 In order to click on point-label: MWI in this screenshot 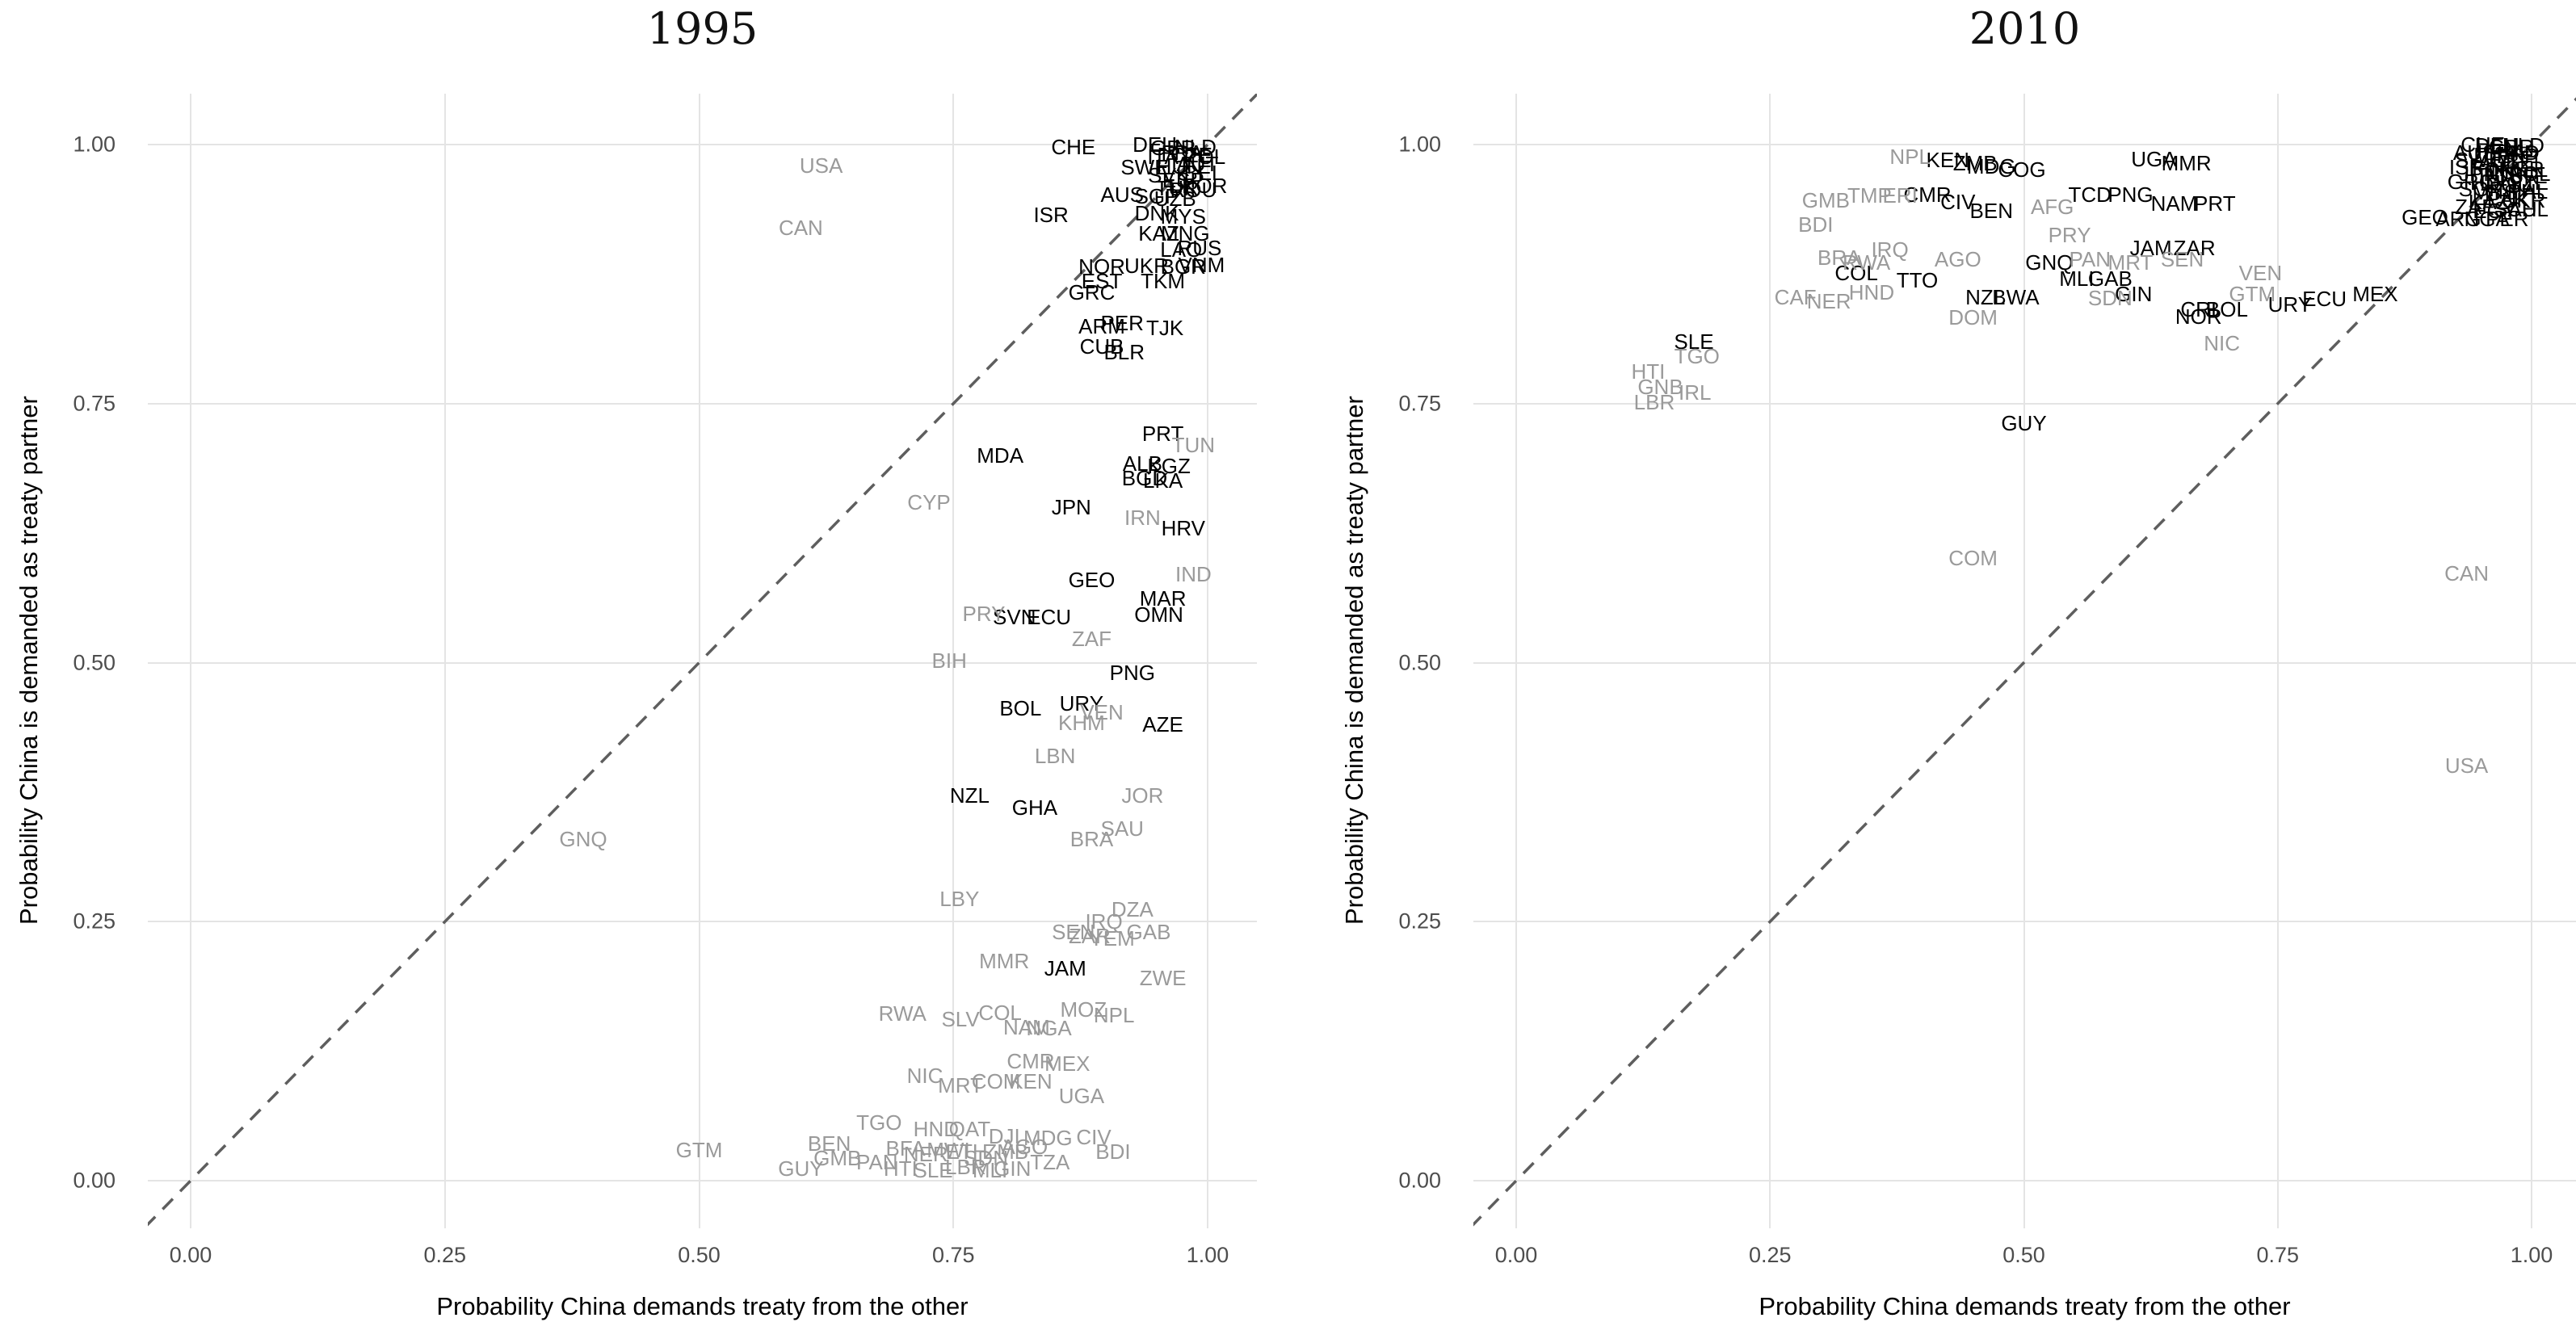, I will do `click(948, 1149)`.